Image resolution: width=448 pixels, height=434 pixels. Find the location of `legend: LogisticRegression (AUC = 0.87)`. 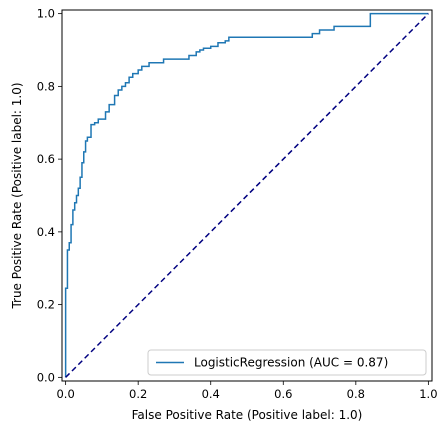

legend: LogisticRegression (AUC = 0.87) is located at coordinates (287, 362).